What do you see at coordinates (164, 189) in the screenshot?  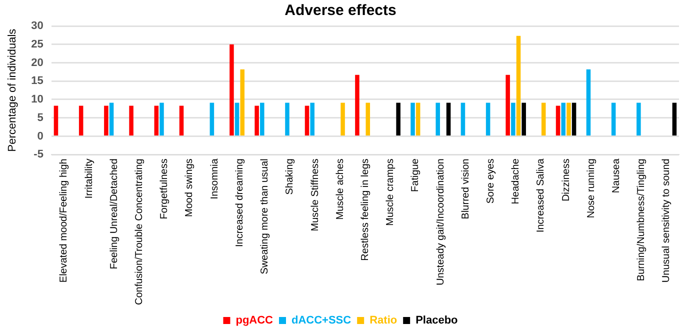 I see `x-tick-label: Forgetfulness` at bounding box center [164, 189].